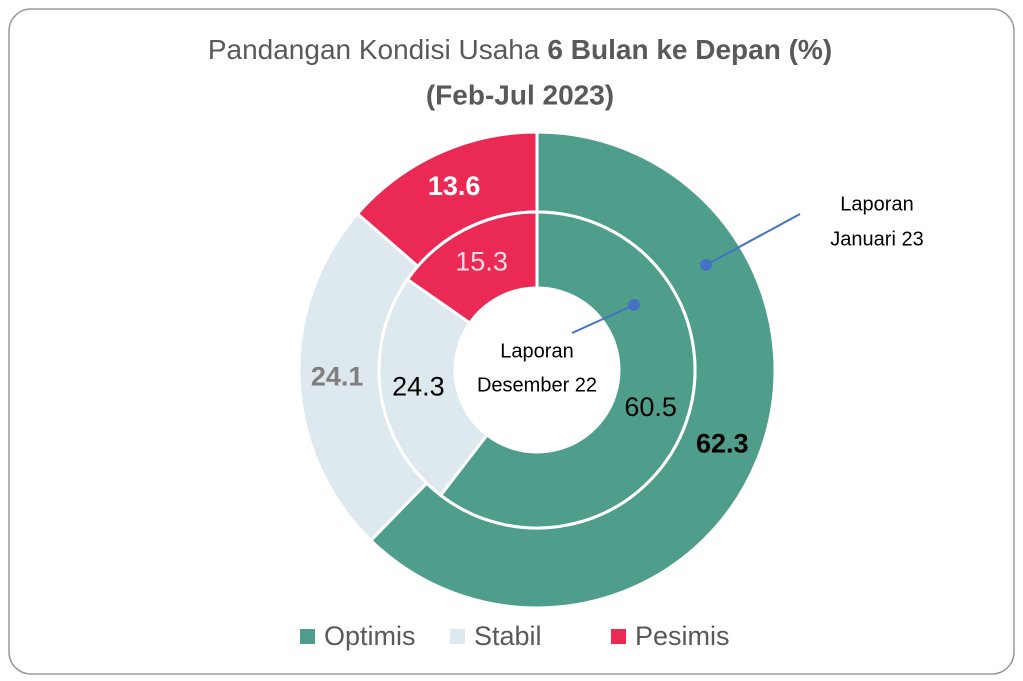  Describe the element at coordinates (337, 376) in the screenshot. I see `data-label: 24.1` at that location.